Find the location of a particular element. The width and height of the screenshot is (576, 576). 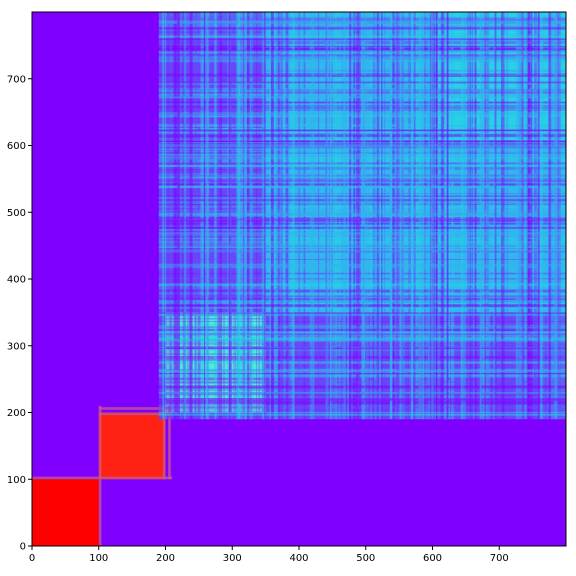

y-axis: 0 100 200 300 400 500 600 700 is located at coordinates (19, 313).